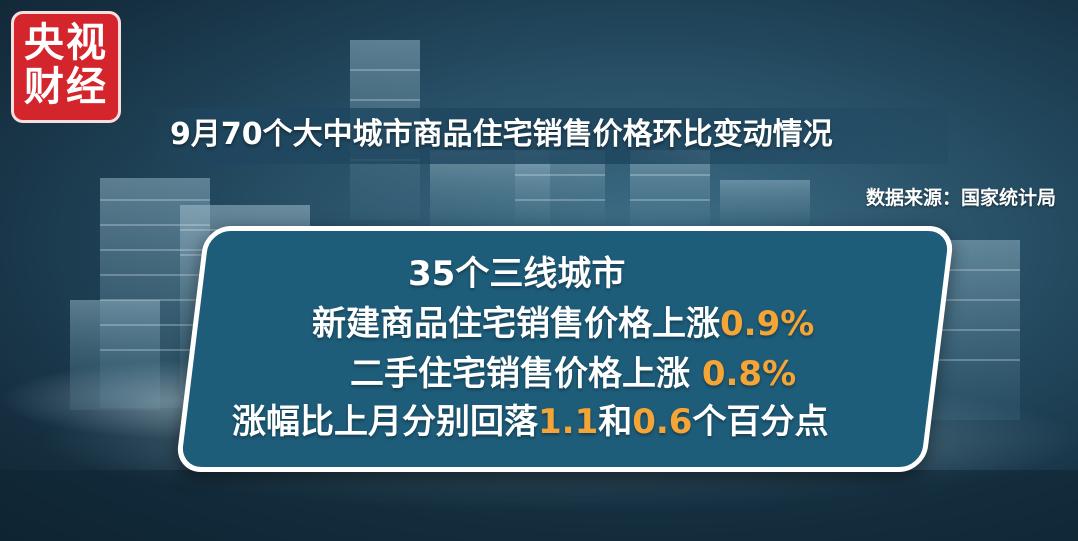  I want to click on growth-decline-text-a: 涨幅比上月分别回落, so click(385, 422).